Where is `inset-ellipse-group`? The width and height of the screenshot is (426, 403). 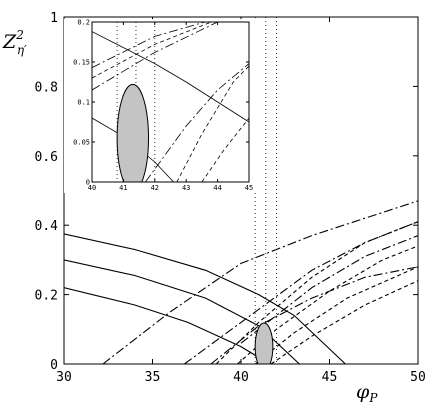 inset-ellipse-group is located at coordinates (133, 132).